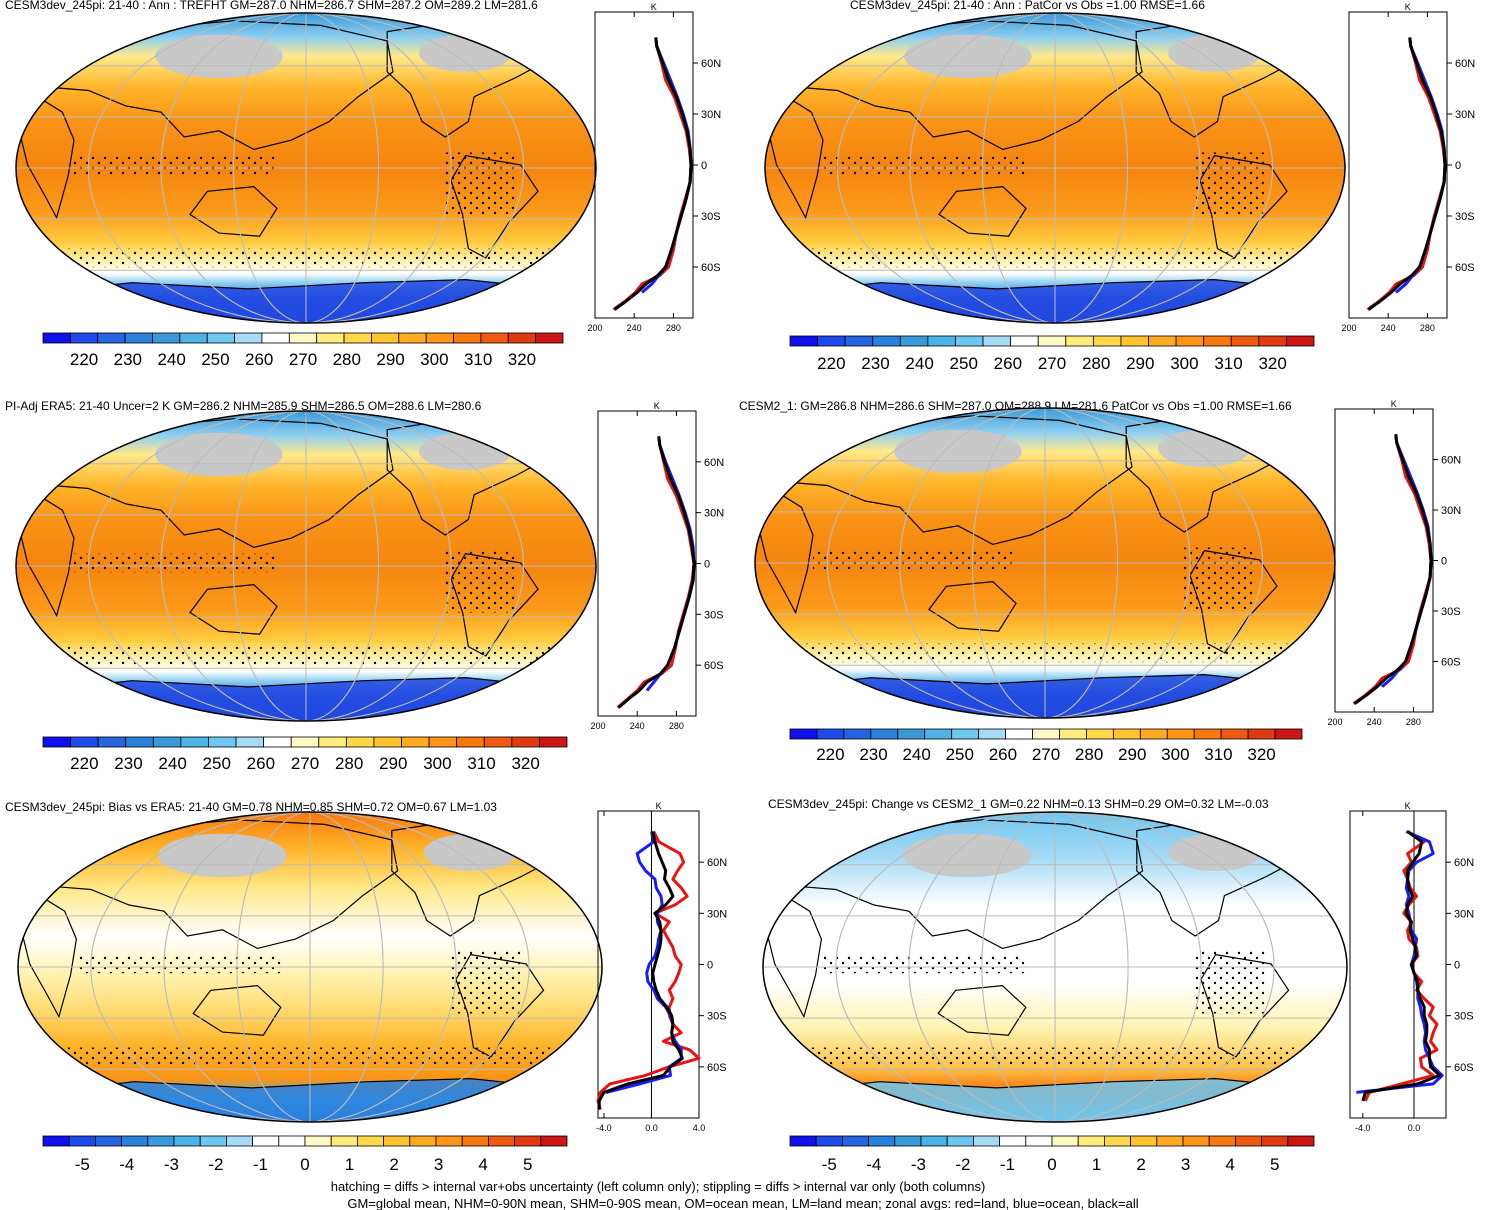 Image resolution: width=1491 pixels, height=1210 pixels. Describe the element at coordinates (260, 1164) in the screenshot. I see `colorbar-label: -1` at that location.